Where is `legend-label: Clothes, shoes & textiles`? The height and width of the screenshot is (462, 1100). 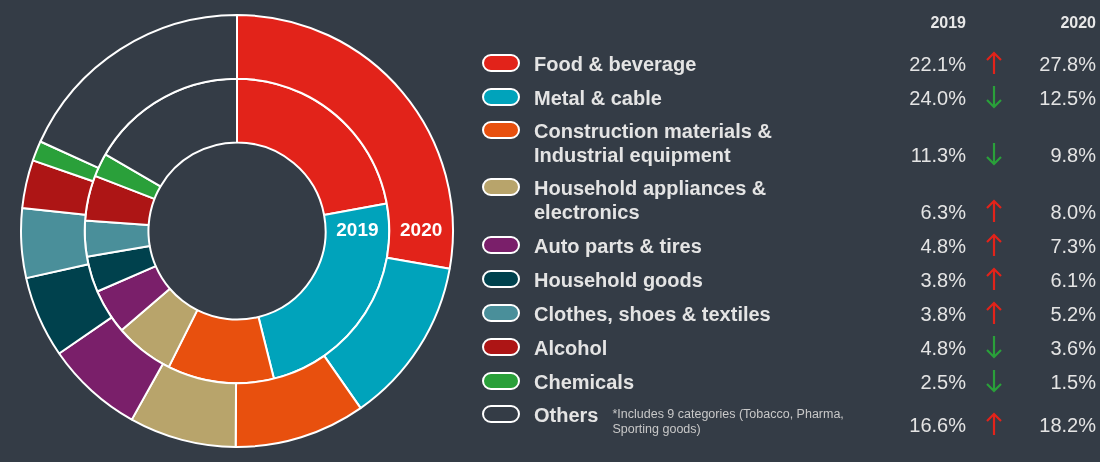
legend-label: Clothes, shoes & textiles is located at coordinates (652, 314).